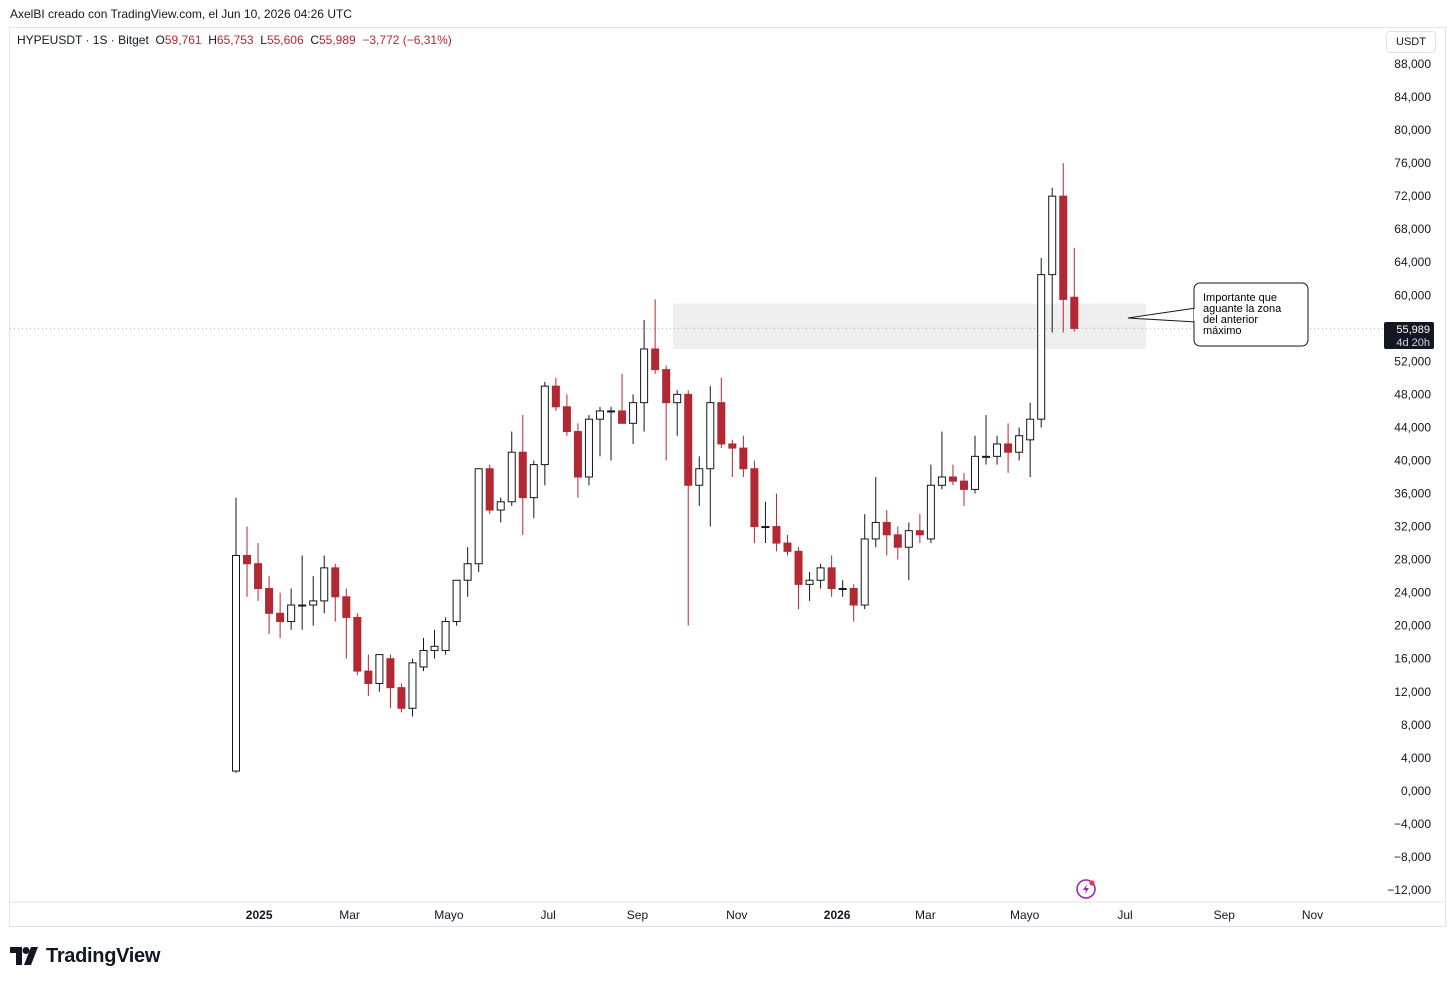 This screenshot has height=984, width=1456. I want to click on flash-icon, so click(1086, 889).